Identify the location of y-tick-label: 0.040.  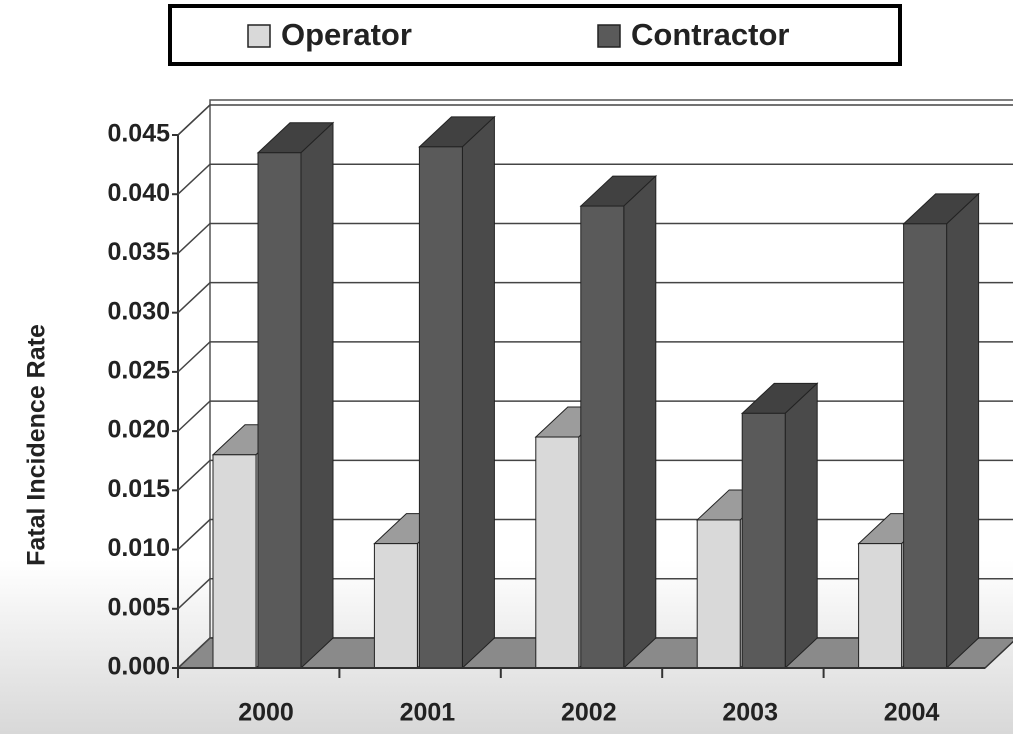
(138, 193).